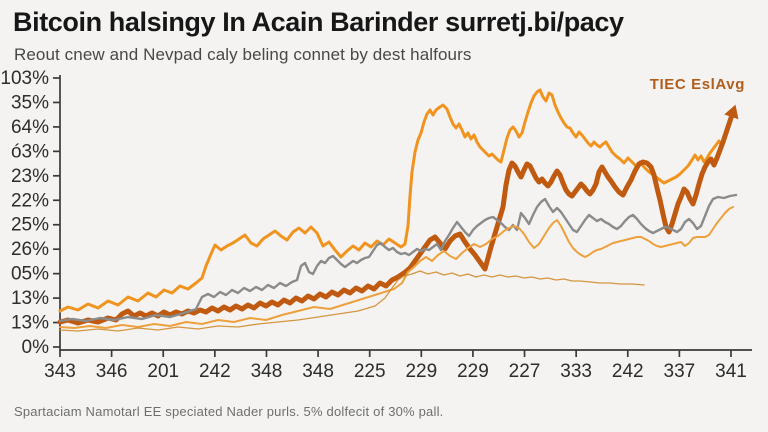 This screenshot has height=432, width=768. I want to click on series-thin-orange, so click(352, 301).